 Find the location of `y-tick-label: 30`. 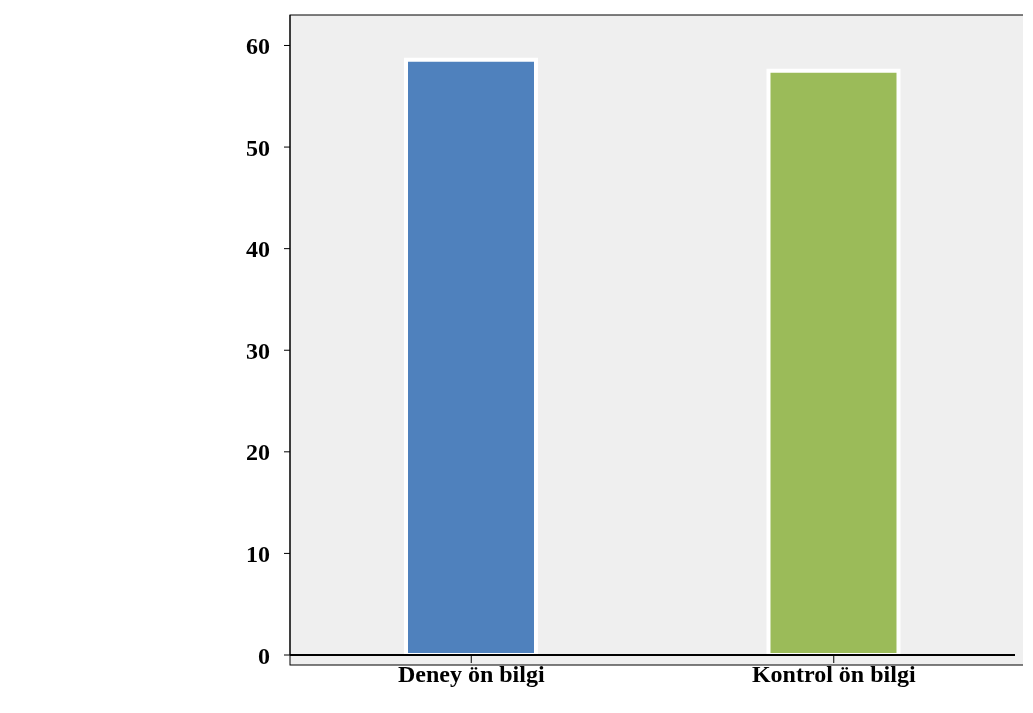

y-tick-label: 30 is located at coordinates (258, 350).